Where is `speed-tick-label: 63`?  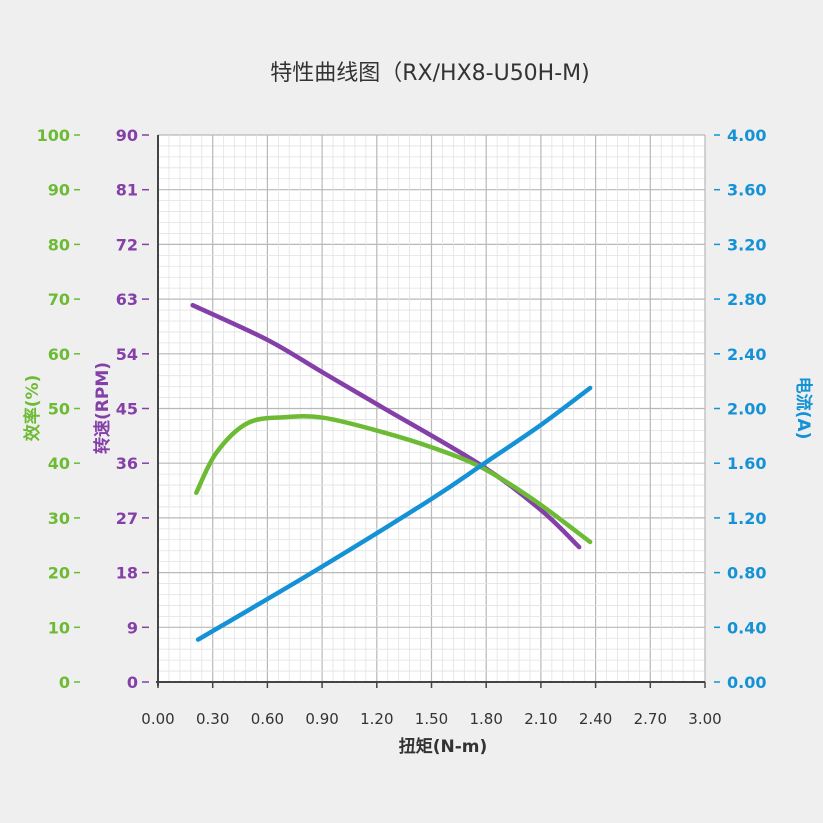 speed-tick-label: 63 is located at coordinates (127, 299).